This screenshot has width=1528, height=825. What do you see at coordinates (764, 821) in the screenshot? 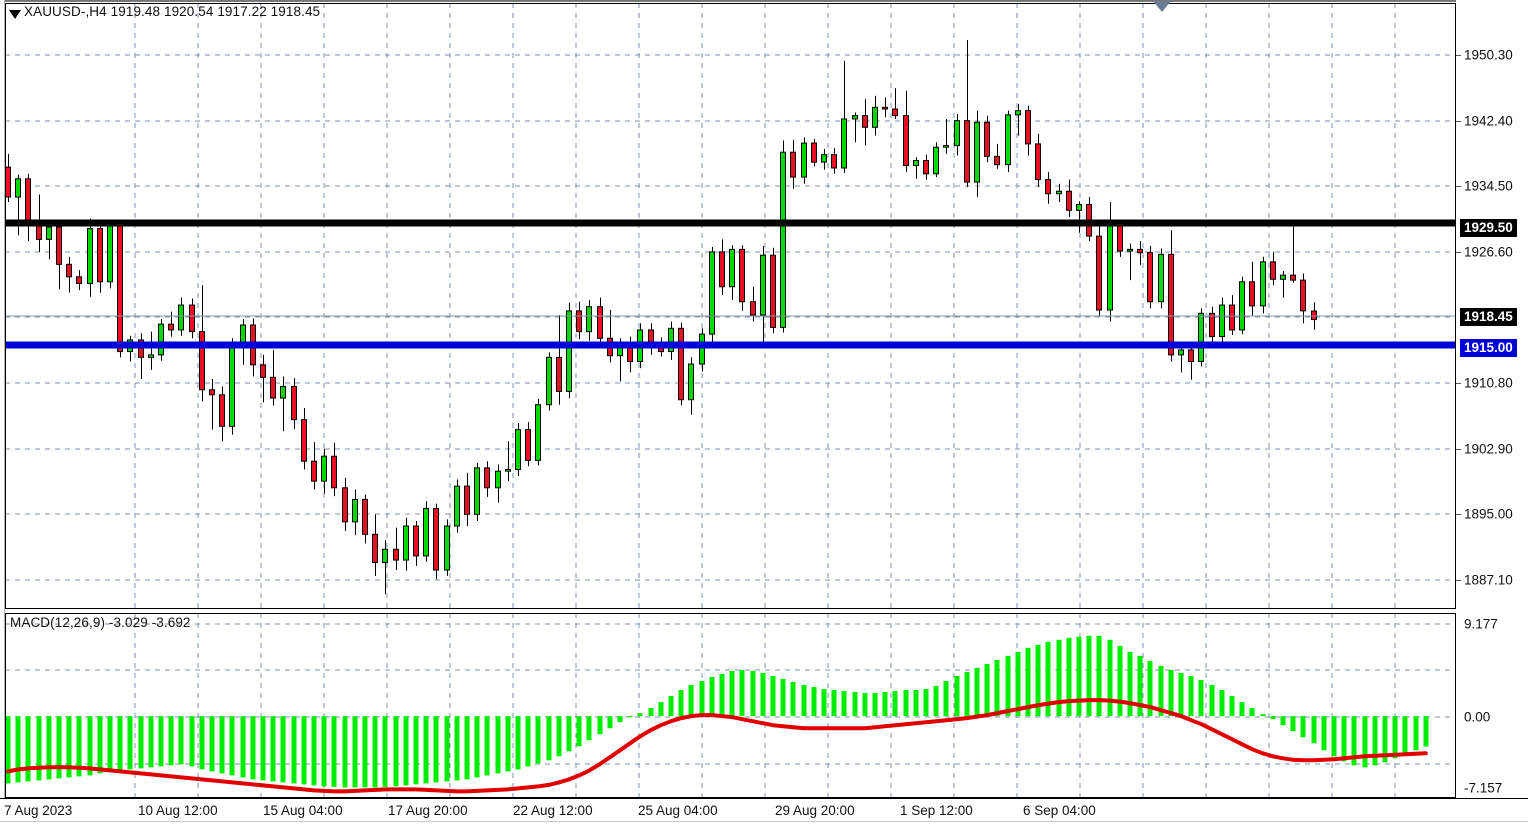
I see `window-bottom-border` at bounding box center [764, 821].